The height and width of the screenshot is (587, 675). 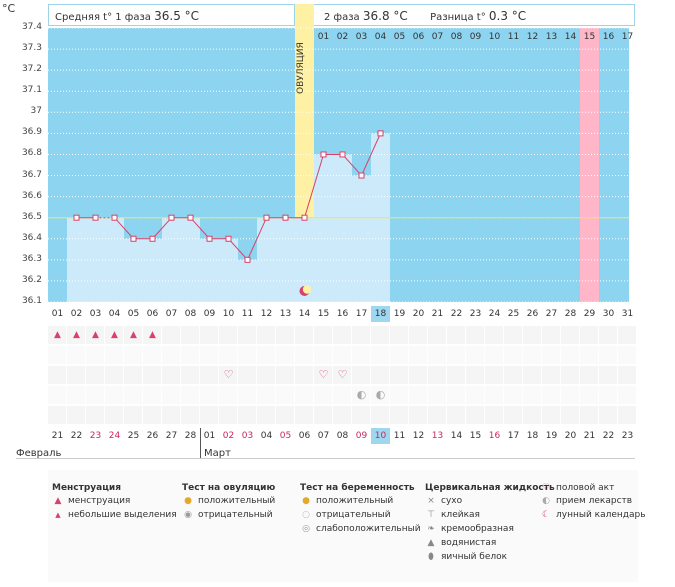 What do you see at coordinates (228, 314) in the screenshot?
I see `day-label: 10` at bounding box center [228, 314].